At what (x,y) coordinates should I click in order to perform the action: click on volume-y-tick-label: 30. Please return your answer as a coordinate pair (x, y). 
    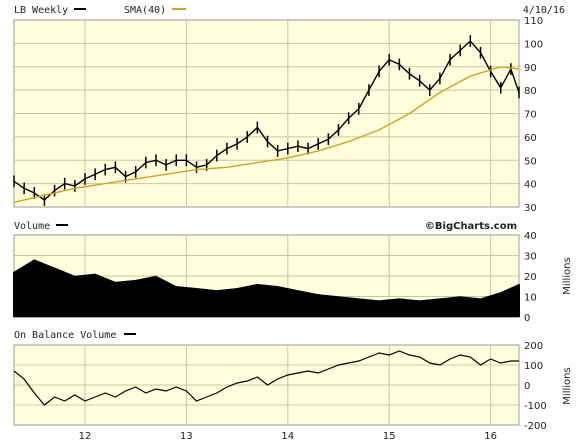
    Looking at the image, I should click on (530, 257).